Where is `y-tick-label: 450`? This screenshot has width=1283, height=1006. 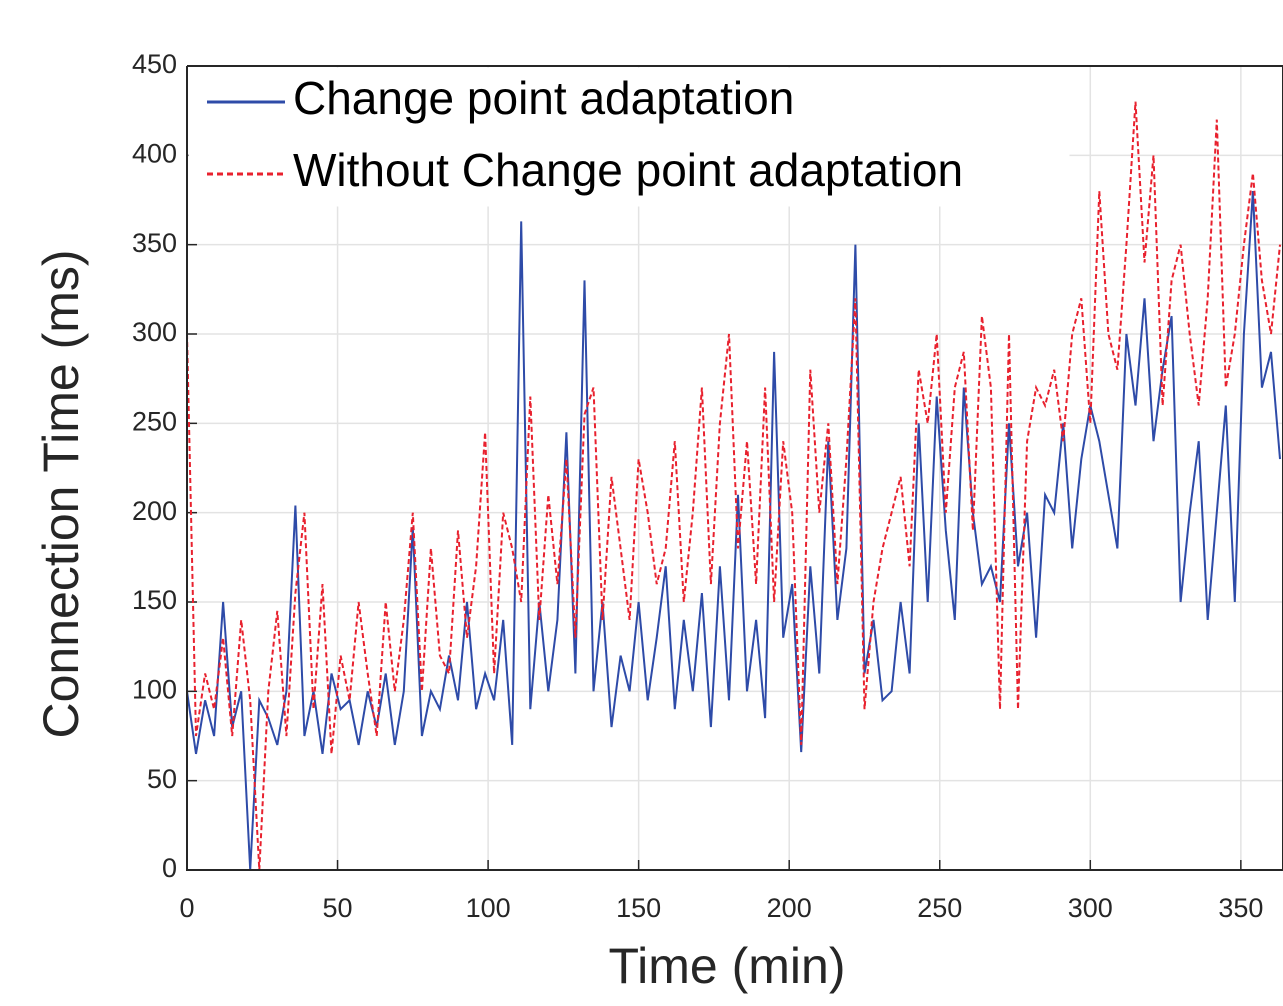 y-tick-label: 450 is located at coordinates (154, 64).